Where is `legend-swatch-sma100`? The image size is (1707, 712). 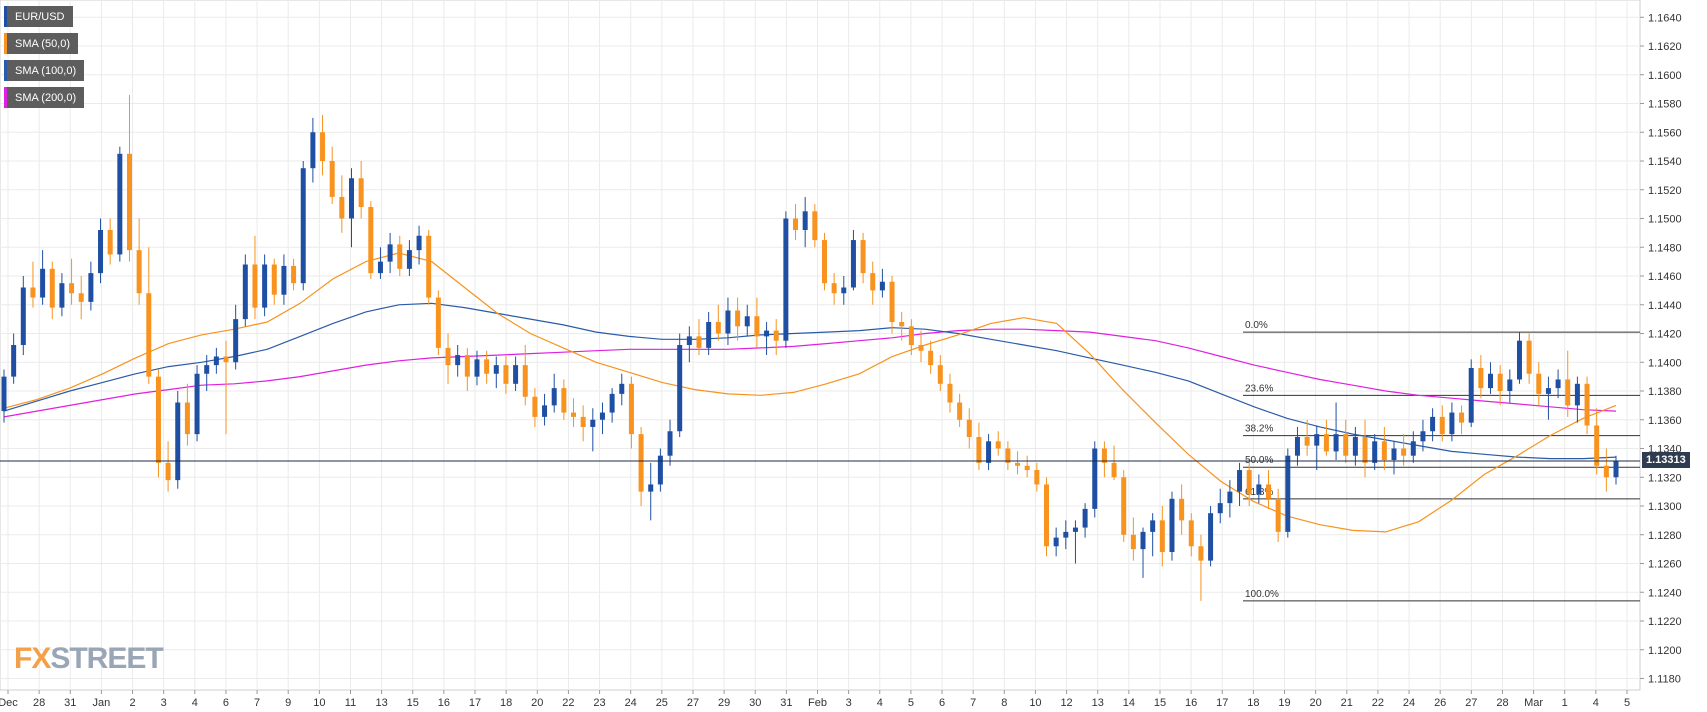
legend-swatch-sma100 is located at coordinates (5, 70).